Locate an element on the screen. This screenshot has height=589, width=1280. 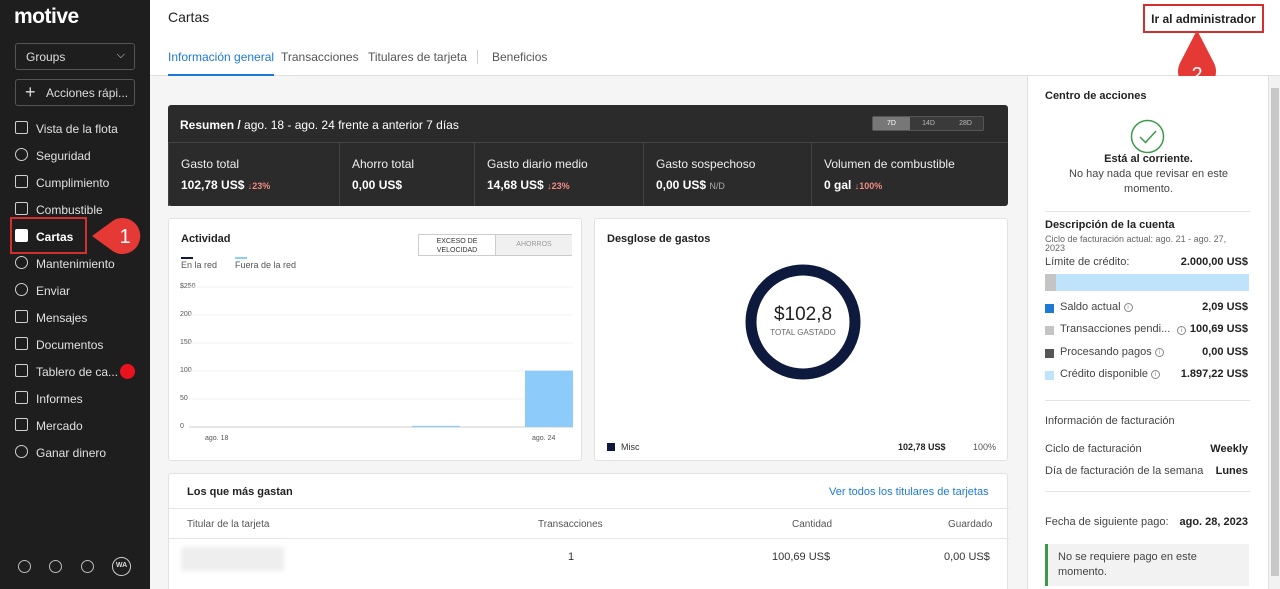
sidebar-item-safety: Seguridad is located at coordinates (75, 155).